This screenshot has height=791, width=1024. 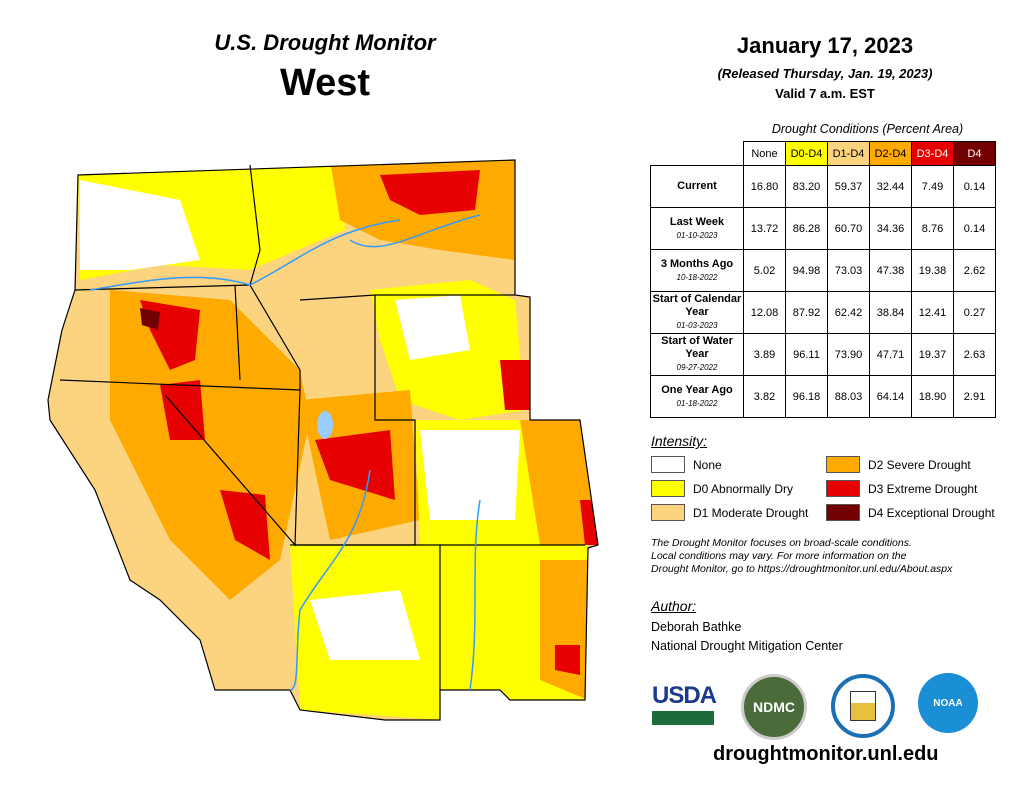 What do you see at coordinates (696, 627) in the screenshot?
I see `author-name: Deborah Bathke` at bounding box center [696, 627].